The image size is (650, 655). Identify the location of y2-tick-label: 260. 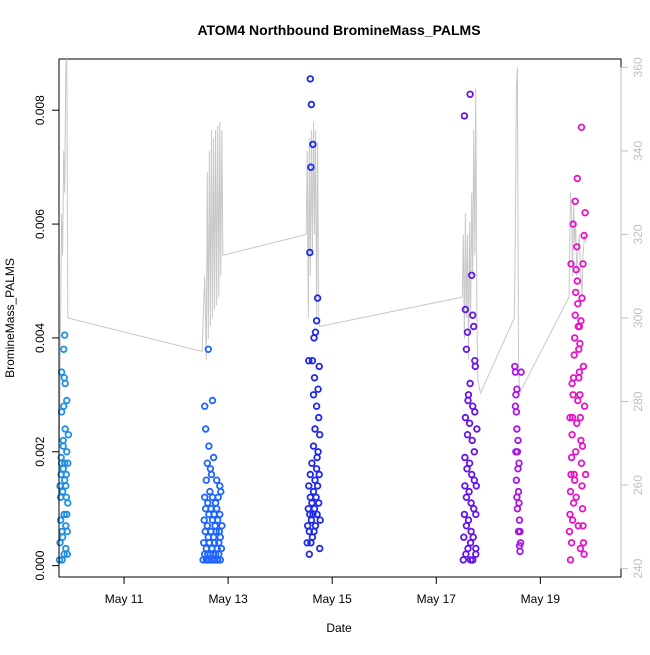
(638, 485).